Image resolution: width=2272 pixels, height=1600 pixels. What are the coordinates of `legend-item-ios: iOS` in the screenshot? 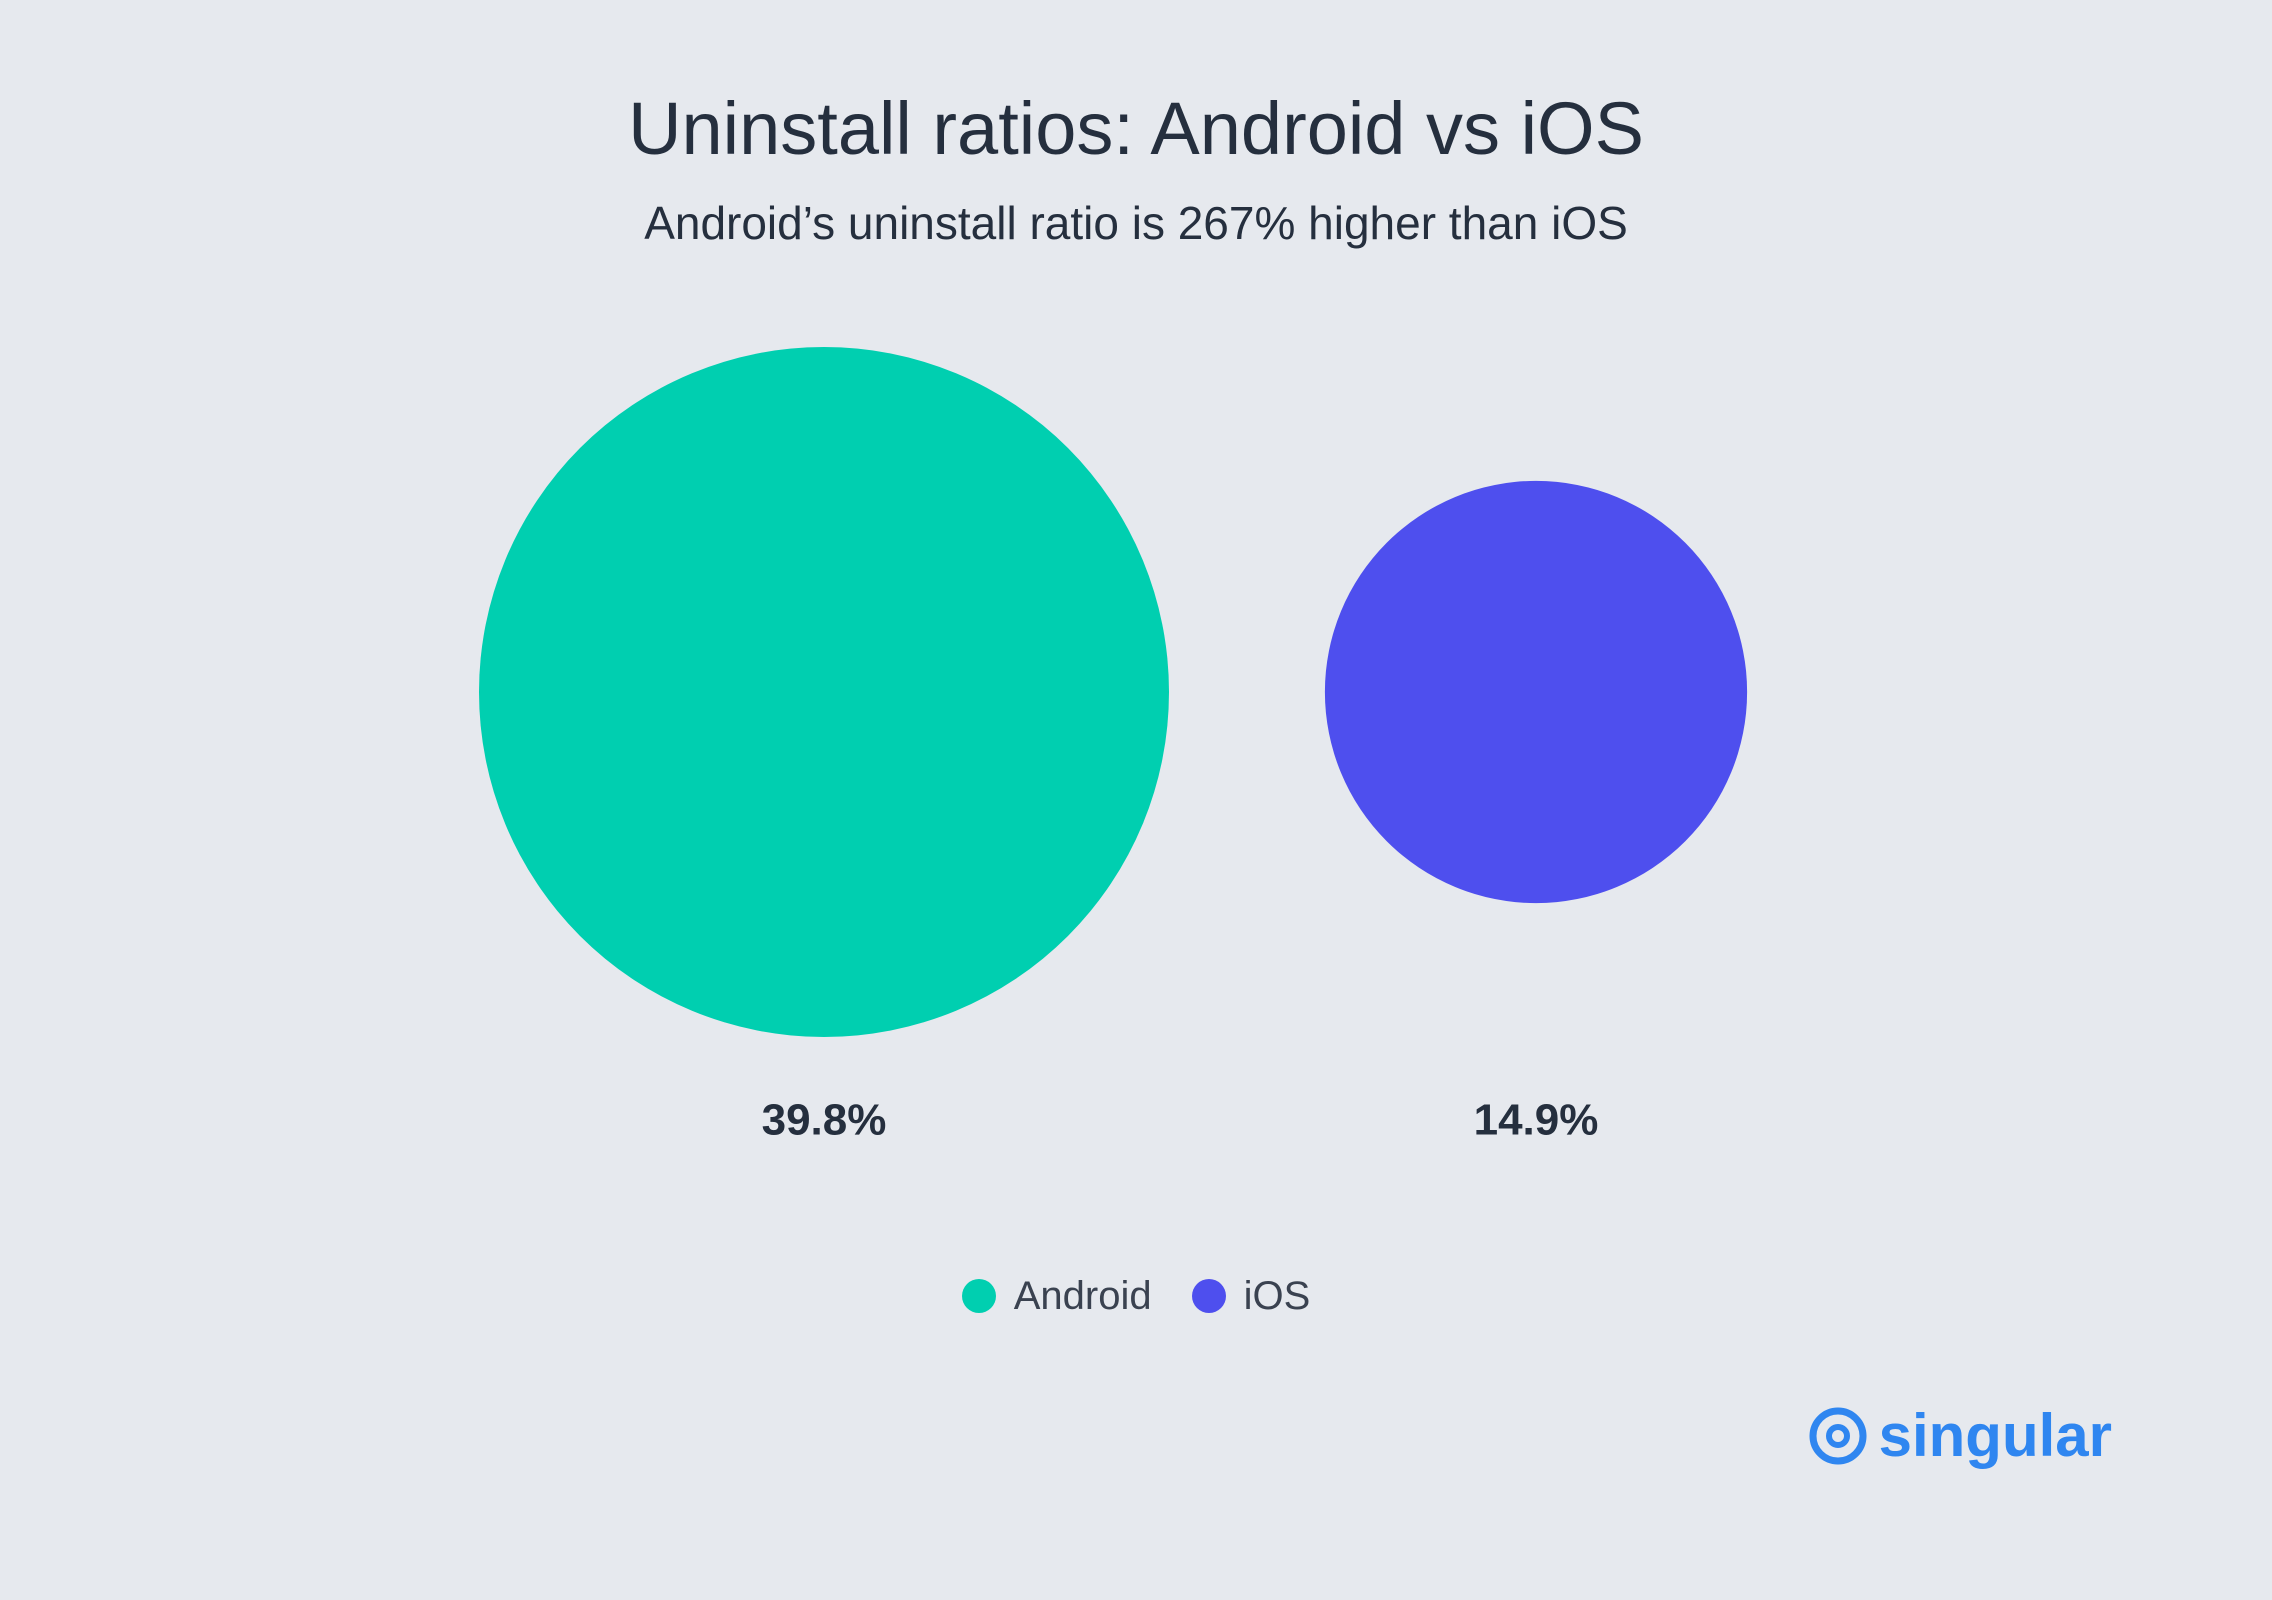 It's located at (1251, 1296).